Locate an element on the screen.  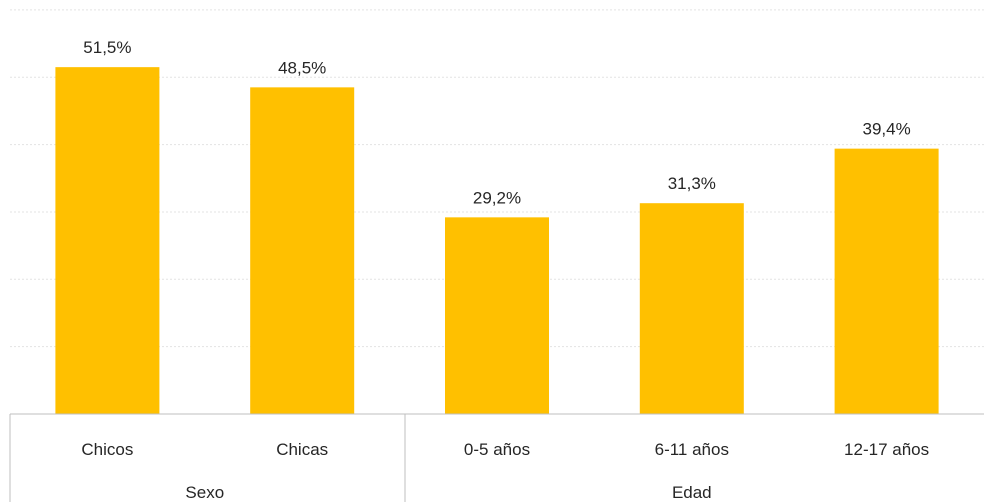
category-tick-label: 6-11 años is located at coordinates (692, 449).